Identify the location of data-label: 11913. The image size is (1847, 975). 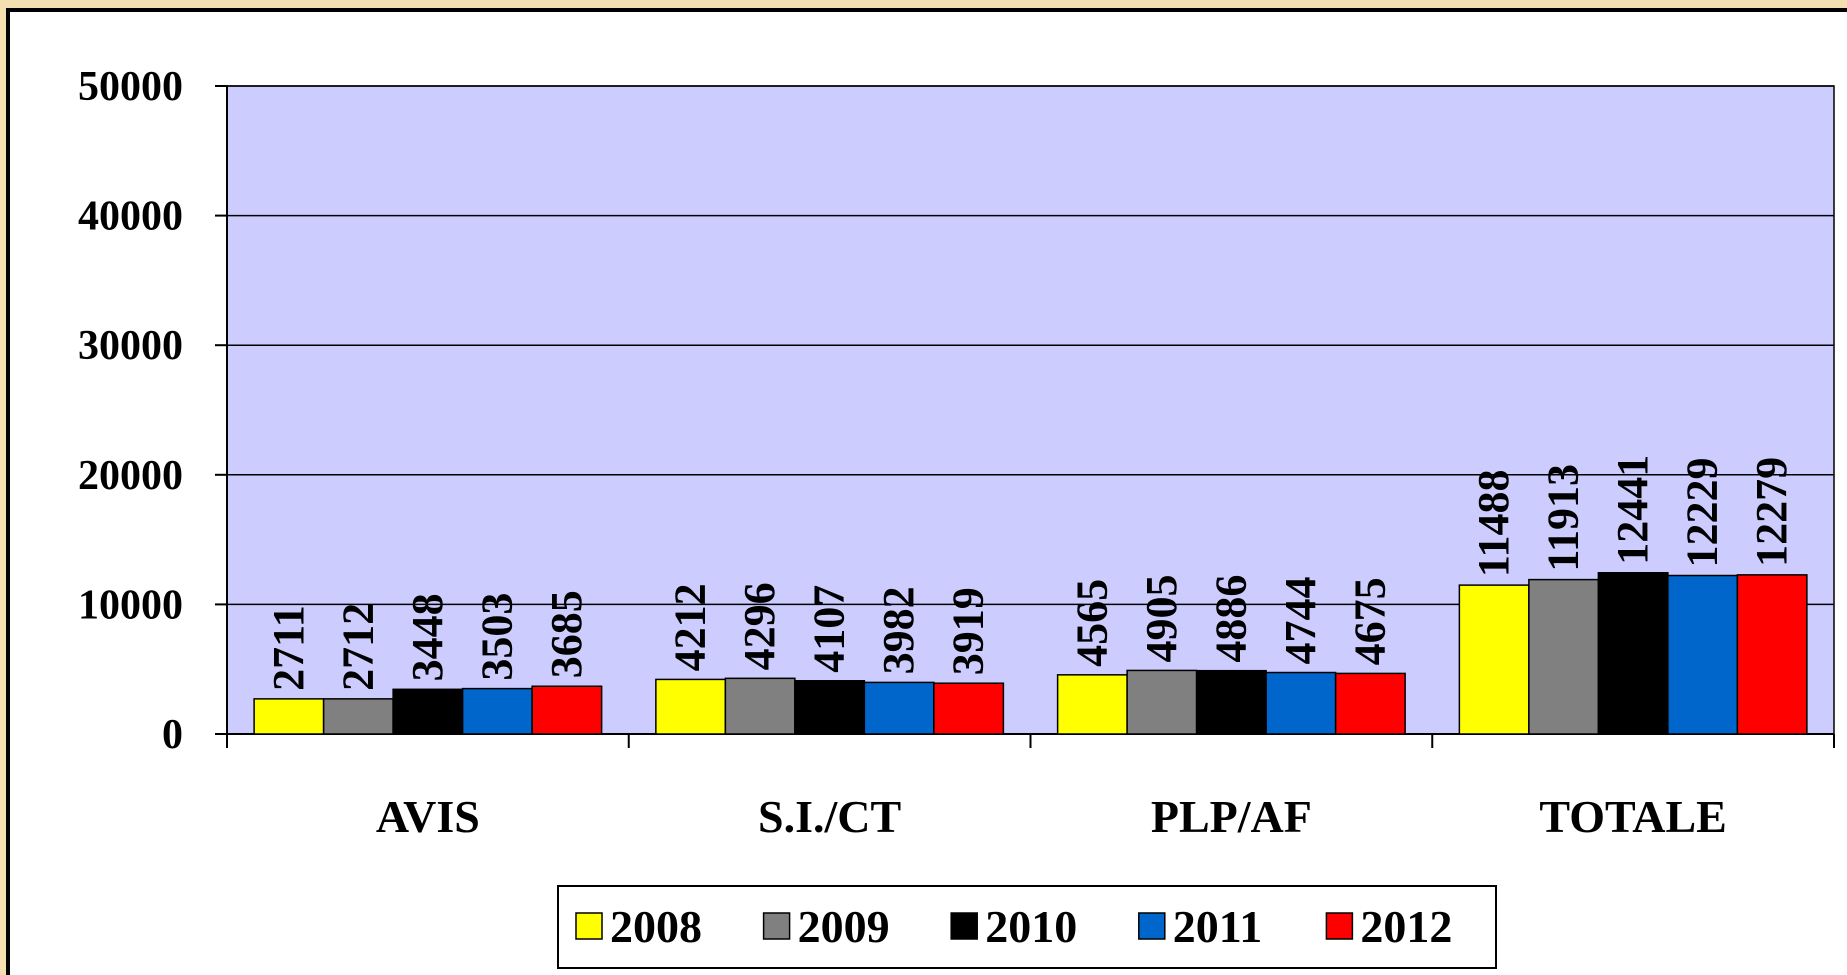
(1563, 518).